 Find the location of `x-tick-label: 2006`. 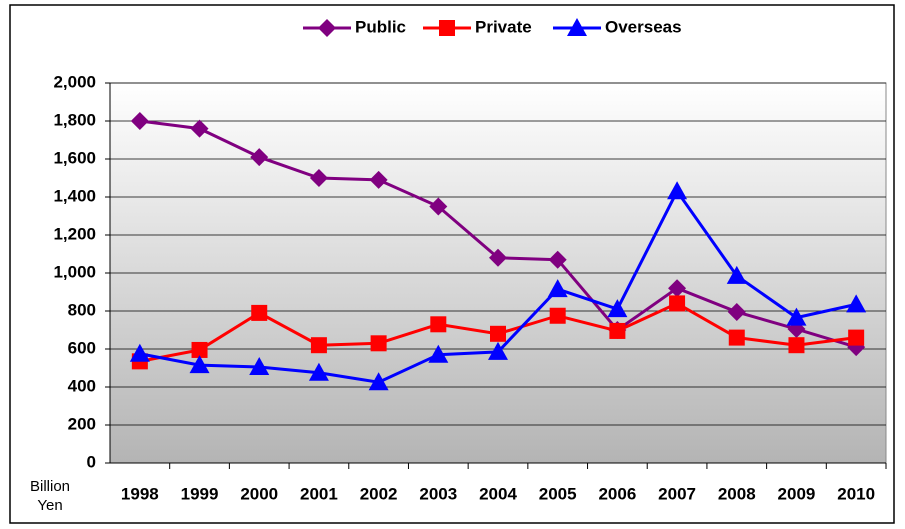

x-tick-label: 2006 is located at coordinates (617, 493).